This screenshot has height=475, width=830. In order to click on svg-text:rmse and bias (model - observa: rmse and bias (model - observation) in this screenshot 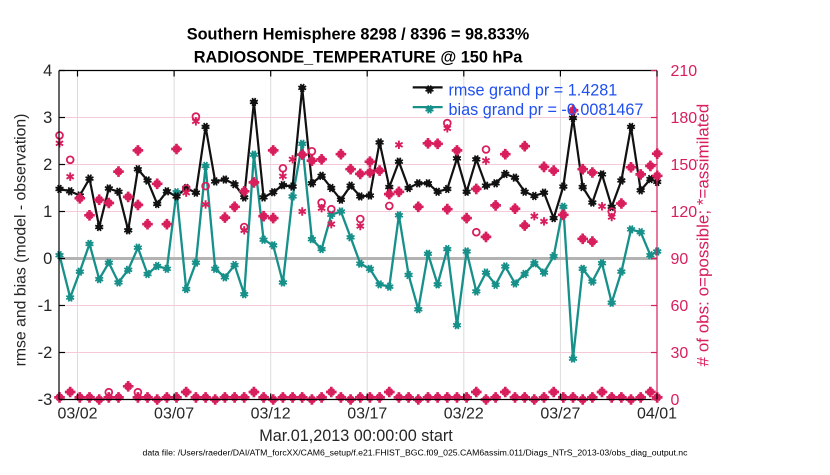, I will do `click(21, 240)`.